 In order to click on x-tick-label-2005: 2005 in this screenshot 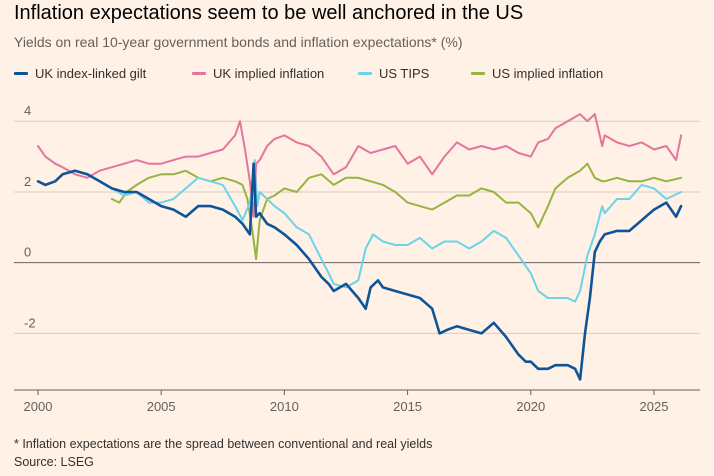, I will do `click(161, 406)`.